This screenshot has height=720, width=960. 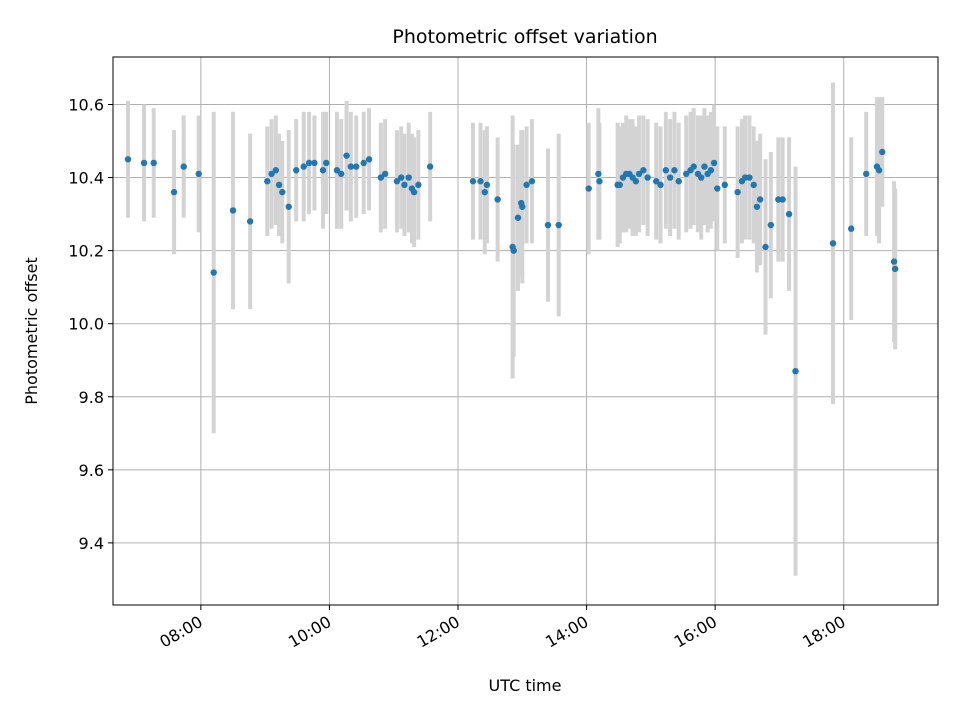 I want to click on y-tick-label: 10.4, so click(x=86, y=178).